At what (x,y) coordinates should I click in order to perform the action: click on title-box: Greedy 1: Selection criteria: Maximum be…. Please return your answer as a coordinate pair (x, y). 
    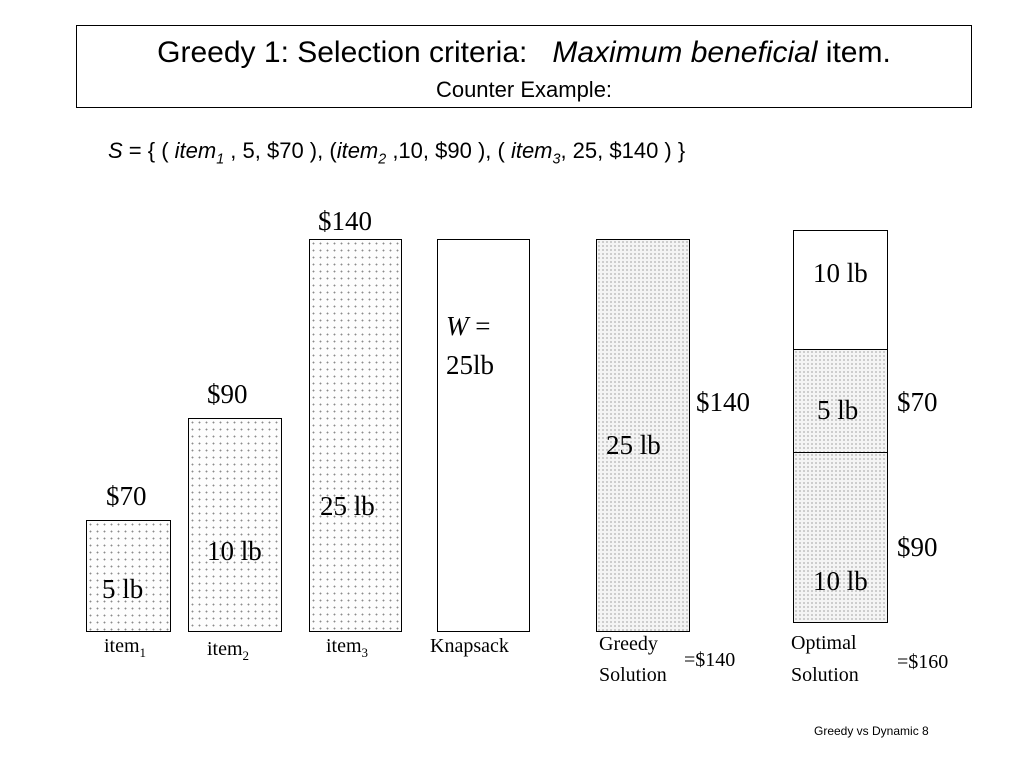
    Looking at the image, I should click on (524, 66).